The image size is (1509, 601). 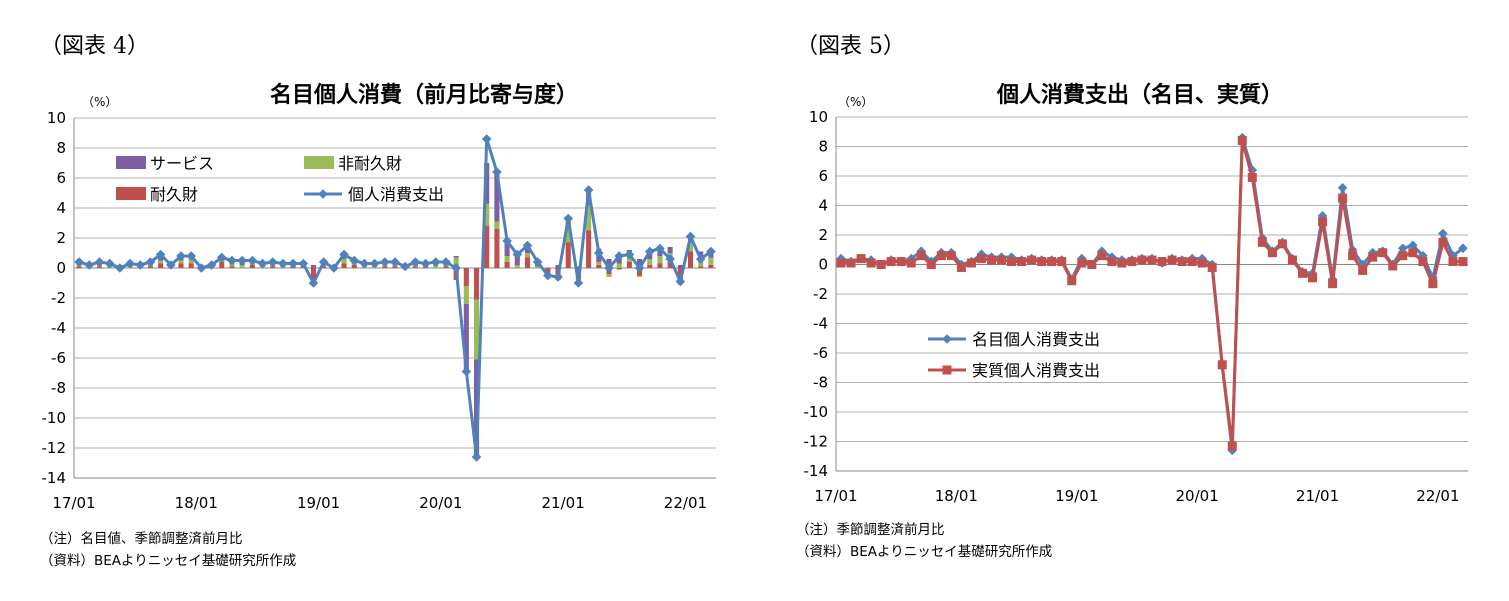 What do you see at coordinates (823, 265) in the screenshot?
I see `y-tick-label: 0` at bounding box center [823, 265].